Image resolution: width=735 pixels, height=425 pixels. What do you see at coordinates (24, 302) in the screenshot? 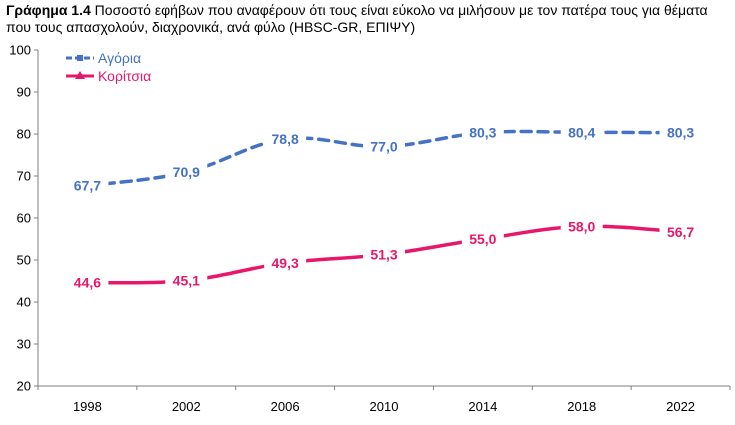
I see `y-tick-label: 40` at bounding box center [24, 302].